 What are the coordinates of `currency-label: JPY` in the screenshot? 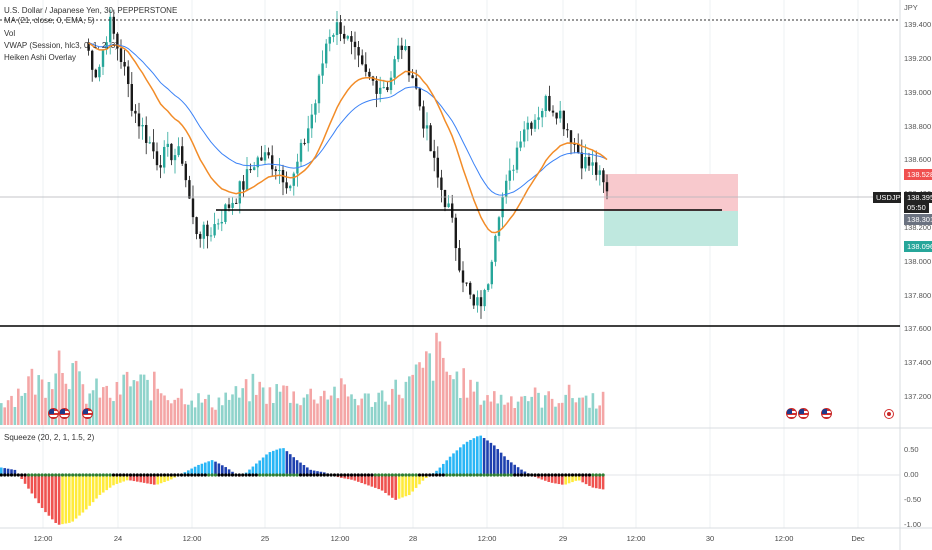 It's located at (911, 7).